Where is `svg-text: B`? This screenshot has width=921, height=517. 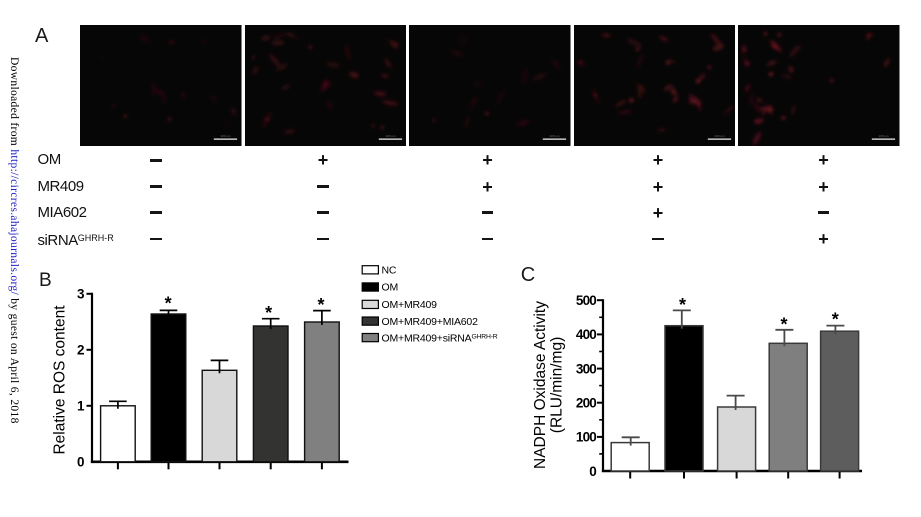
svg-text: B is located at coordinates (45, 280).